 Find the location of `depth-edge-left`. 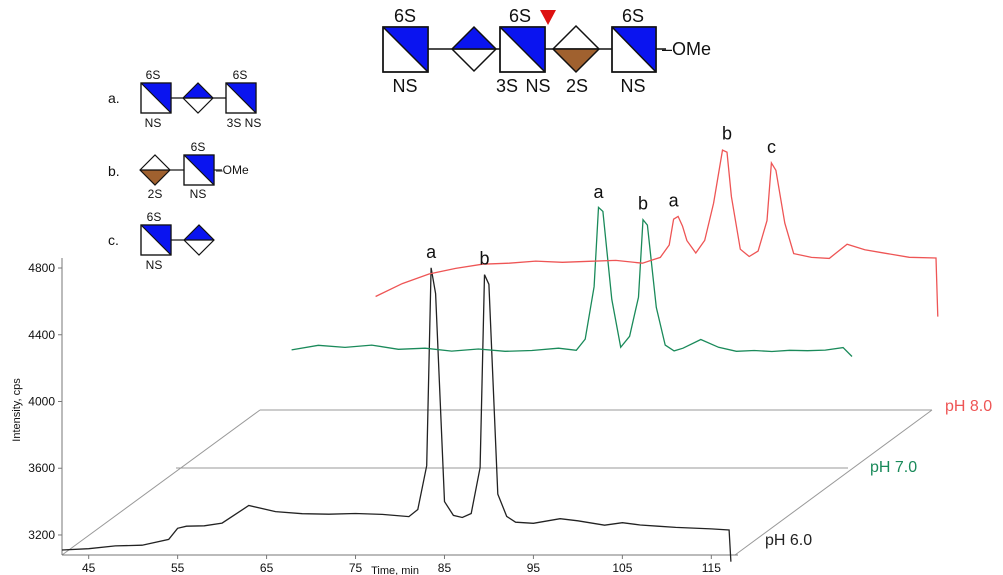

depth-edge-left is located at coordinates (161, 482).